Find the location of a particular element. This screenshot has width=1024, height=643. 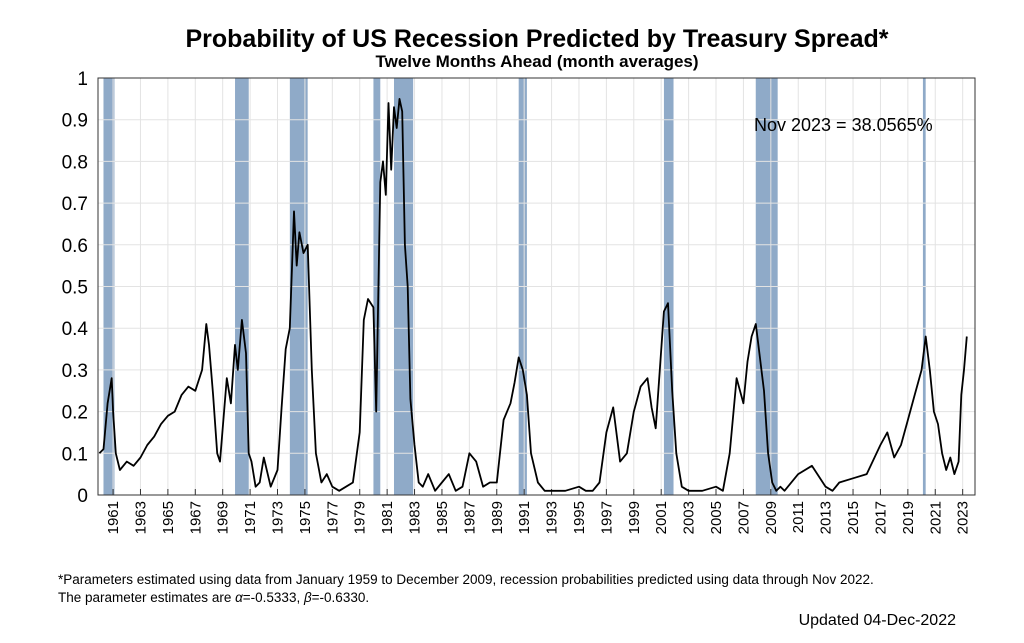

y-tick-label: 0.2 is located at coordinates (75, 413).